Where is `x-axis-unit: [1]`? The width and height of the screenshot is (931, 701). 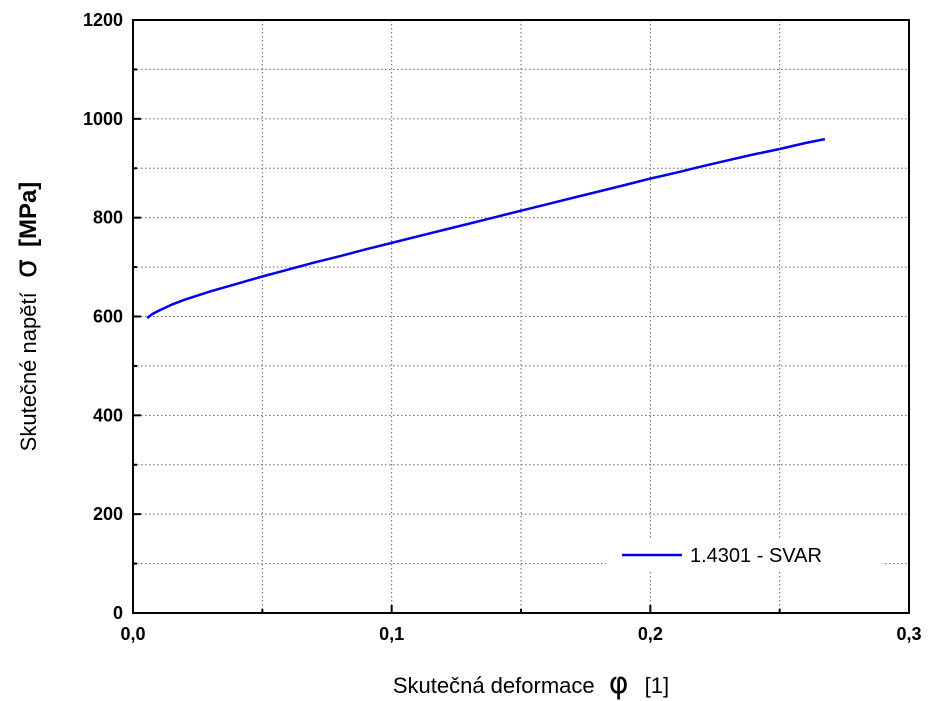
x-axis-unit: [1] is located at coordinates (657, 685).